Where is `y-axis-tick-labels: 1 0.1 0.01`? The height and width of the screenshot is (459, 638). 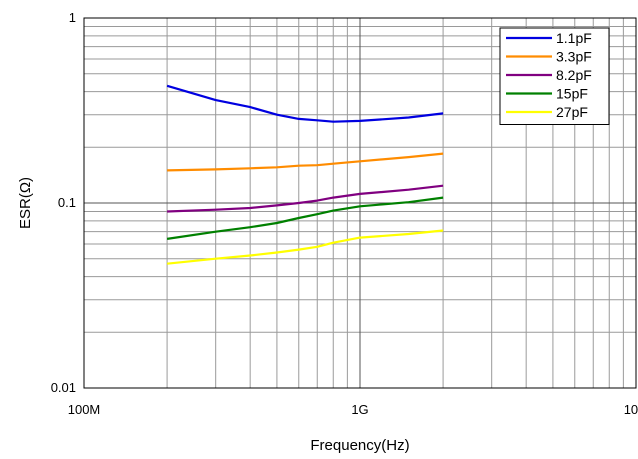
y-axis-tick-labels: 1 0.1 0.01 is located at coordinates (63, 202).